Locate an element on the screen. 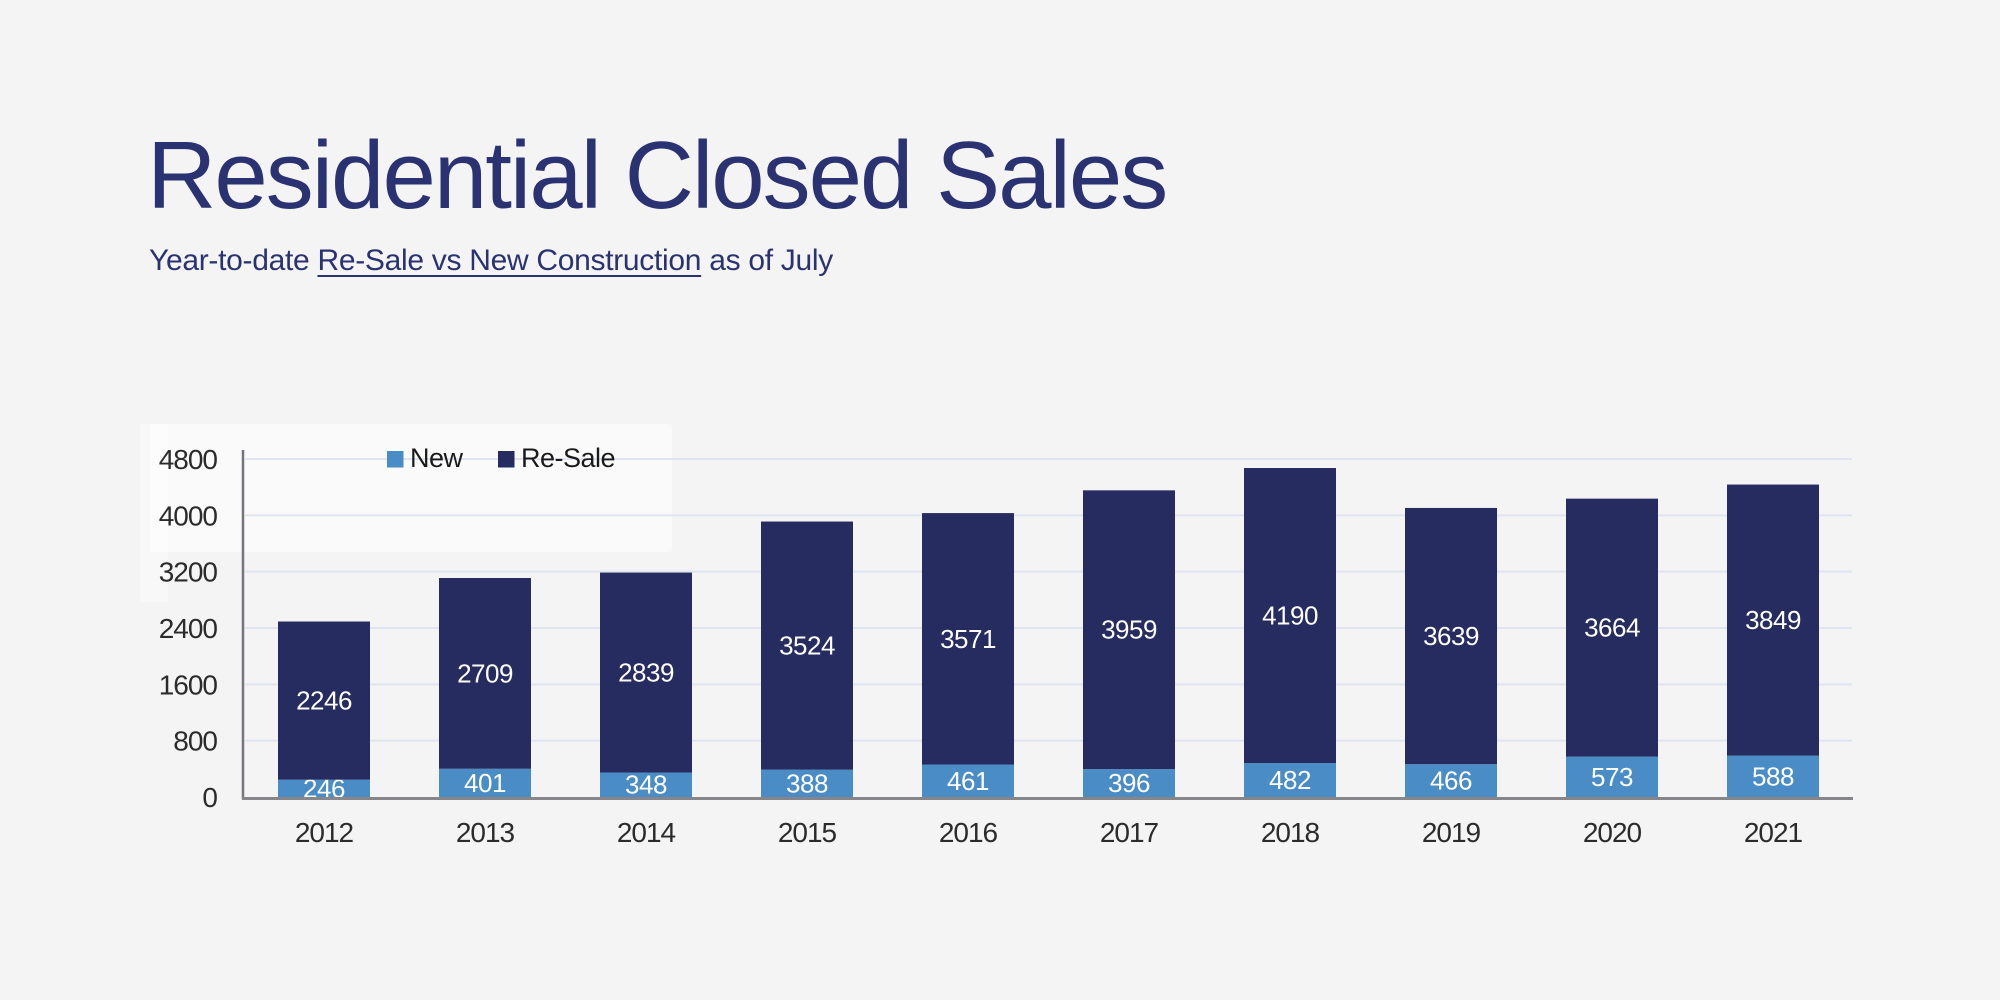 This screenshot has height=1000, width=2000. x-tick-label-2016: 2016 is located at coordinates (968, 832).